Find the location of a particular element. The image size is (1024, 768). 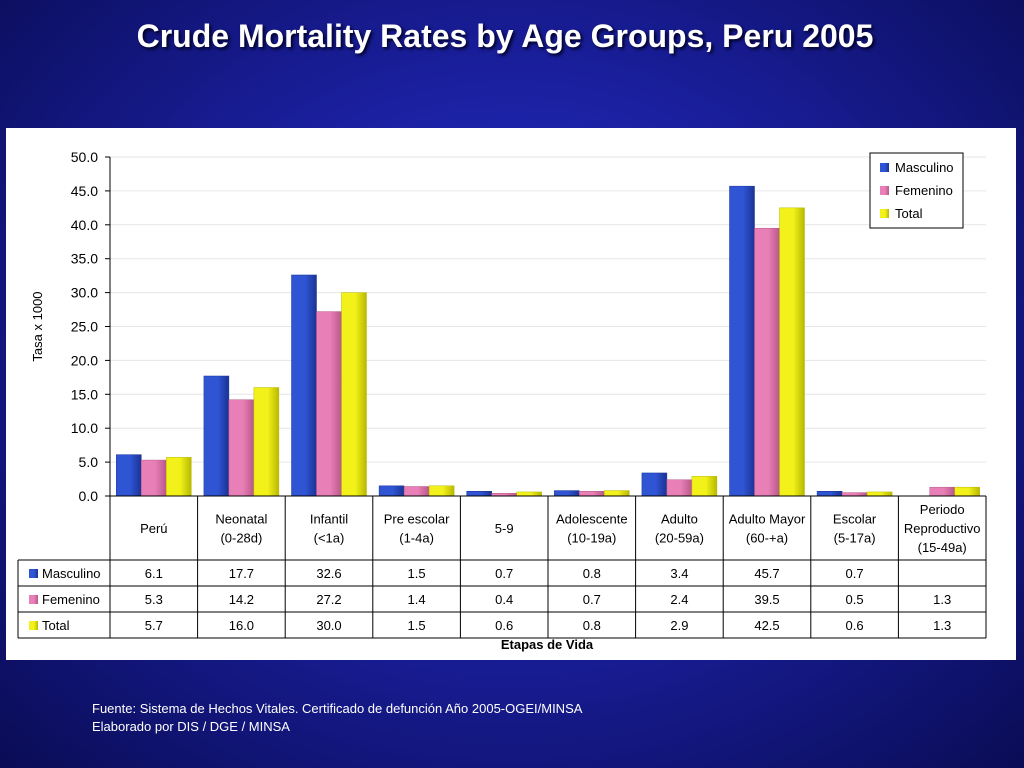

data-label: 5.7 is located at coordinates (154, 625).